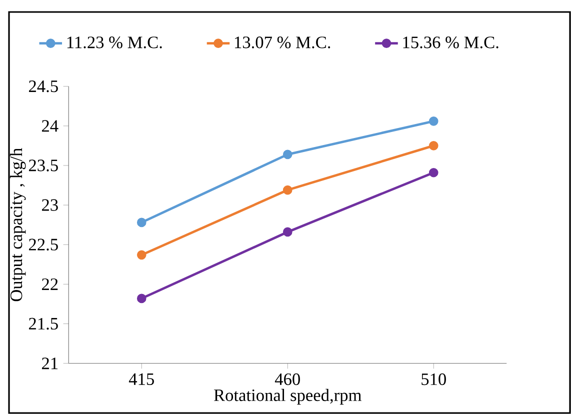  What do you see at coordinates (43, 86) in the screenshot?
I see `y-tick-label: 24.5` at bounding box center [43, 86].